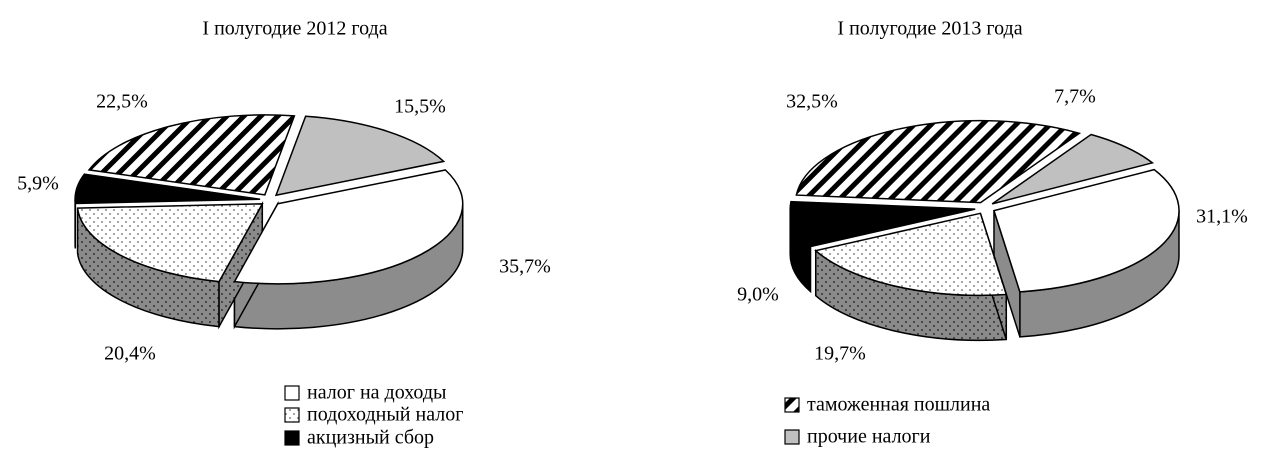 This screenshot has height=465, width=1262. Describe the element at coordinates (758, 295) in the screenshot. I see `value-label: 9,0%` at that location.